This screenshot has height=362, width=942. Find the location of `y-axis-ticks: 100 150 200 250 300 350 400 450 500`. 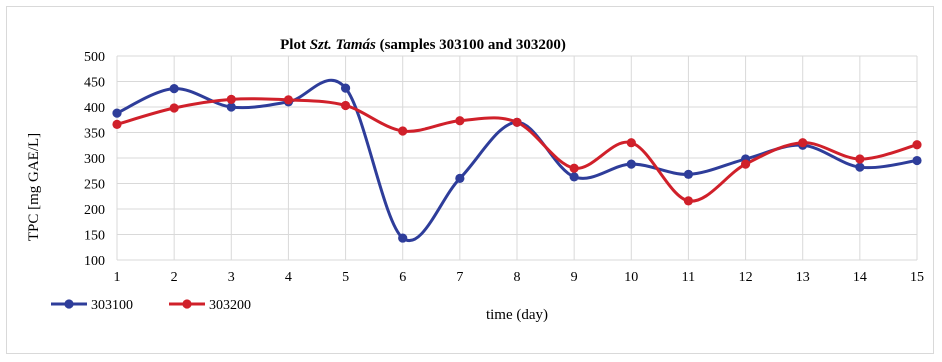

y-axis-ticks: 100 150 200 250 300 350 400 450 500 is located at coordinates (94, 159).